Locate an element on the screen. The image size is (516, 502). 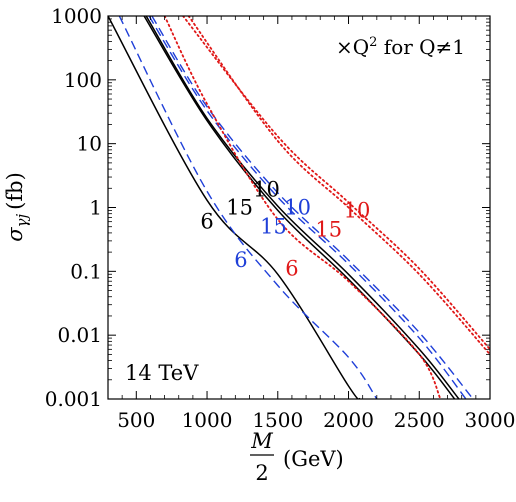
series-label-blue-10: 10 is located at coordinates (297, 208).